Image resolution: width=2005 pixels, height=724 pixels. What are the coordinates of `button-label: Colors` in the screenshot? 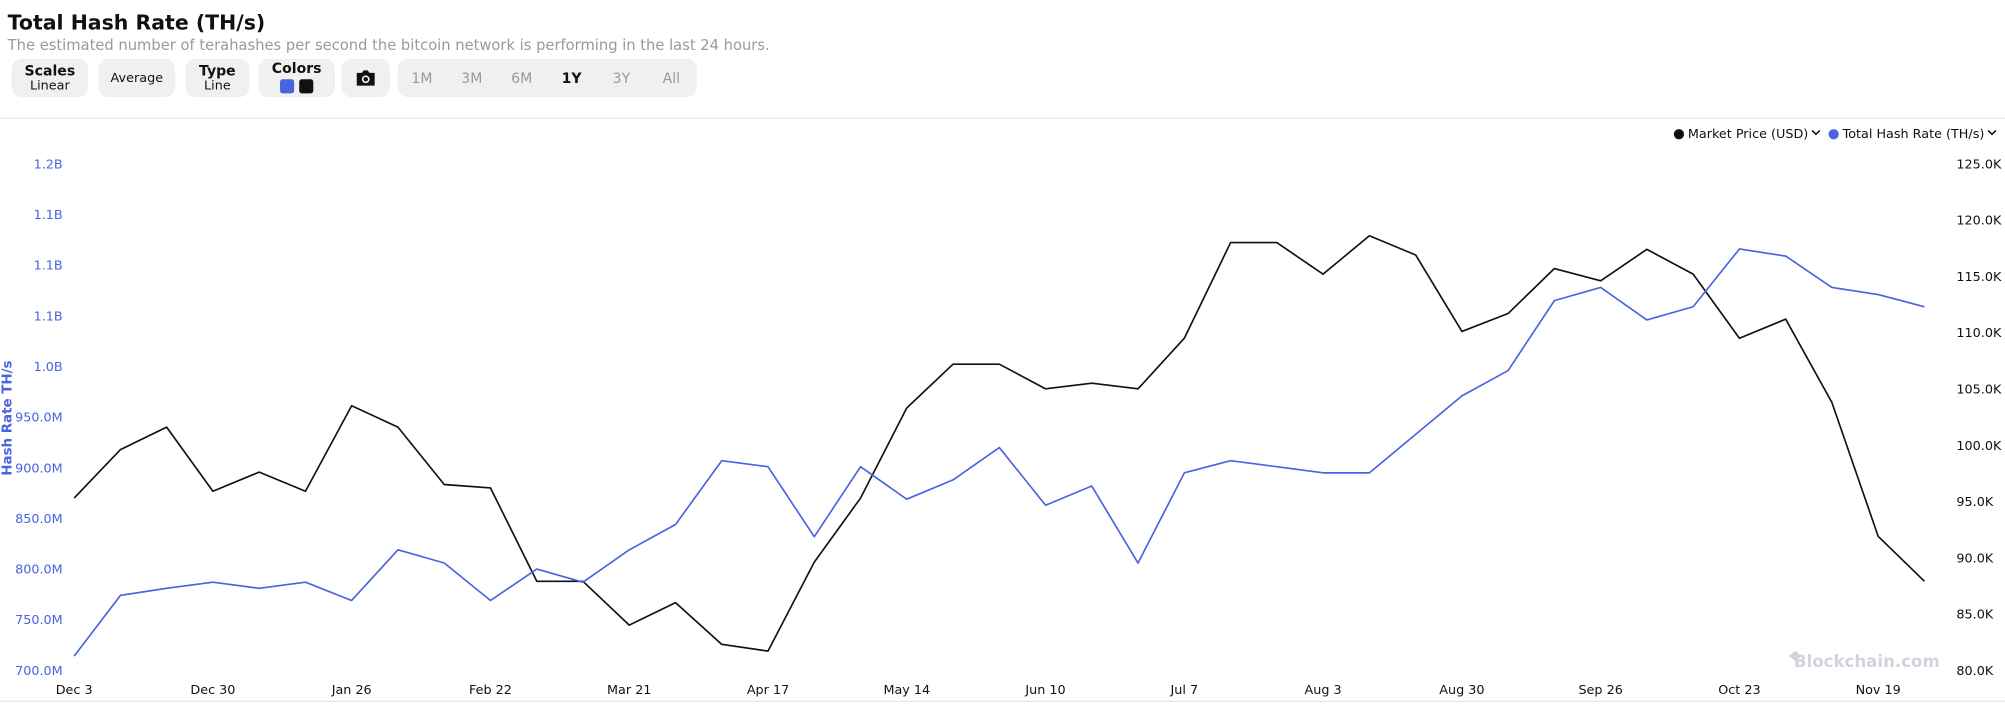 It's located at (296, 68).